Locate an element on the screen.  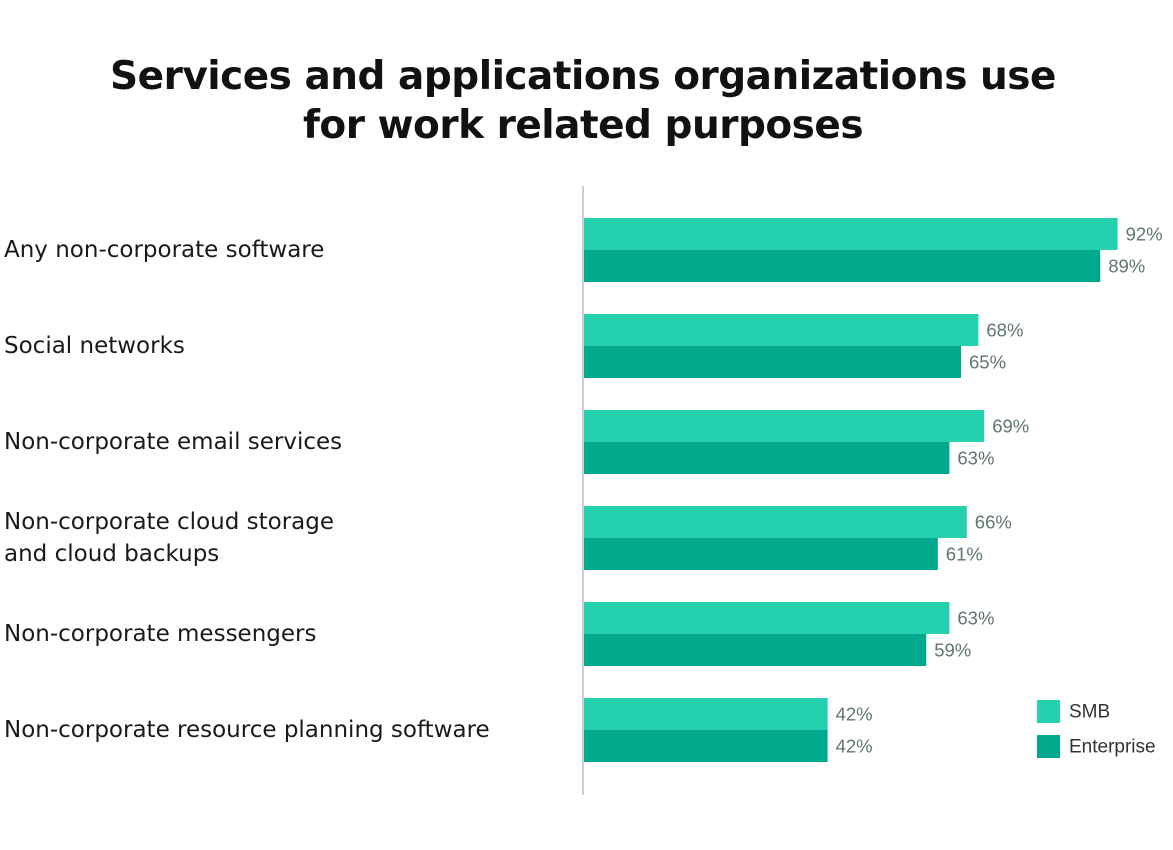
chart-title-line-2: for work related purposes is located at coordinates (583, 125).